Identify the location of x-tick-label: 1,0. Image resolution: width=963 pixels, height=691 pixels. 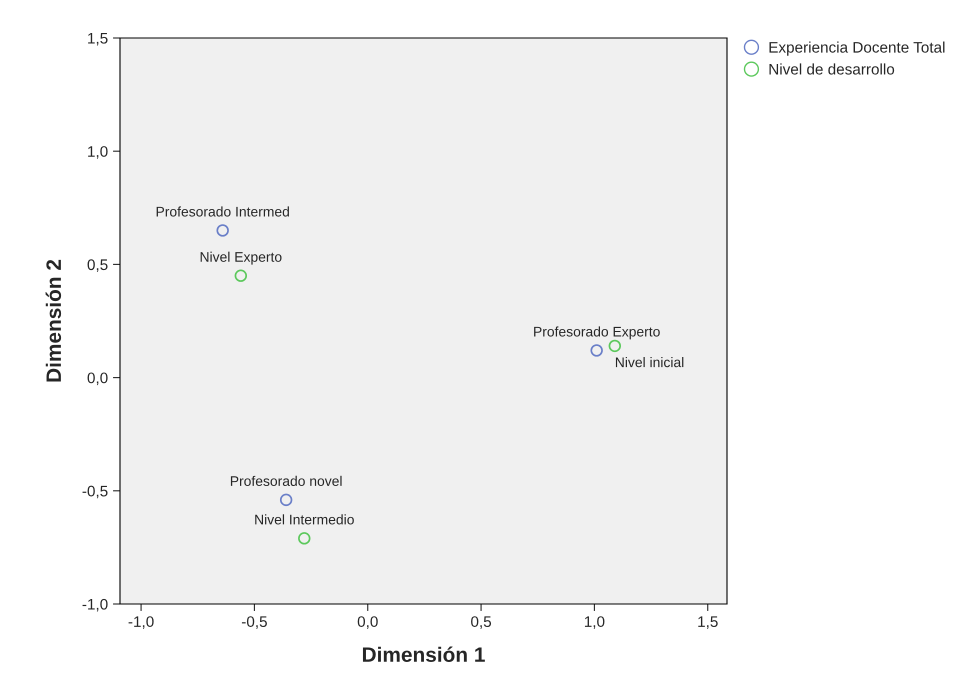
(594, 622).